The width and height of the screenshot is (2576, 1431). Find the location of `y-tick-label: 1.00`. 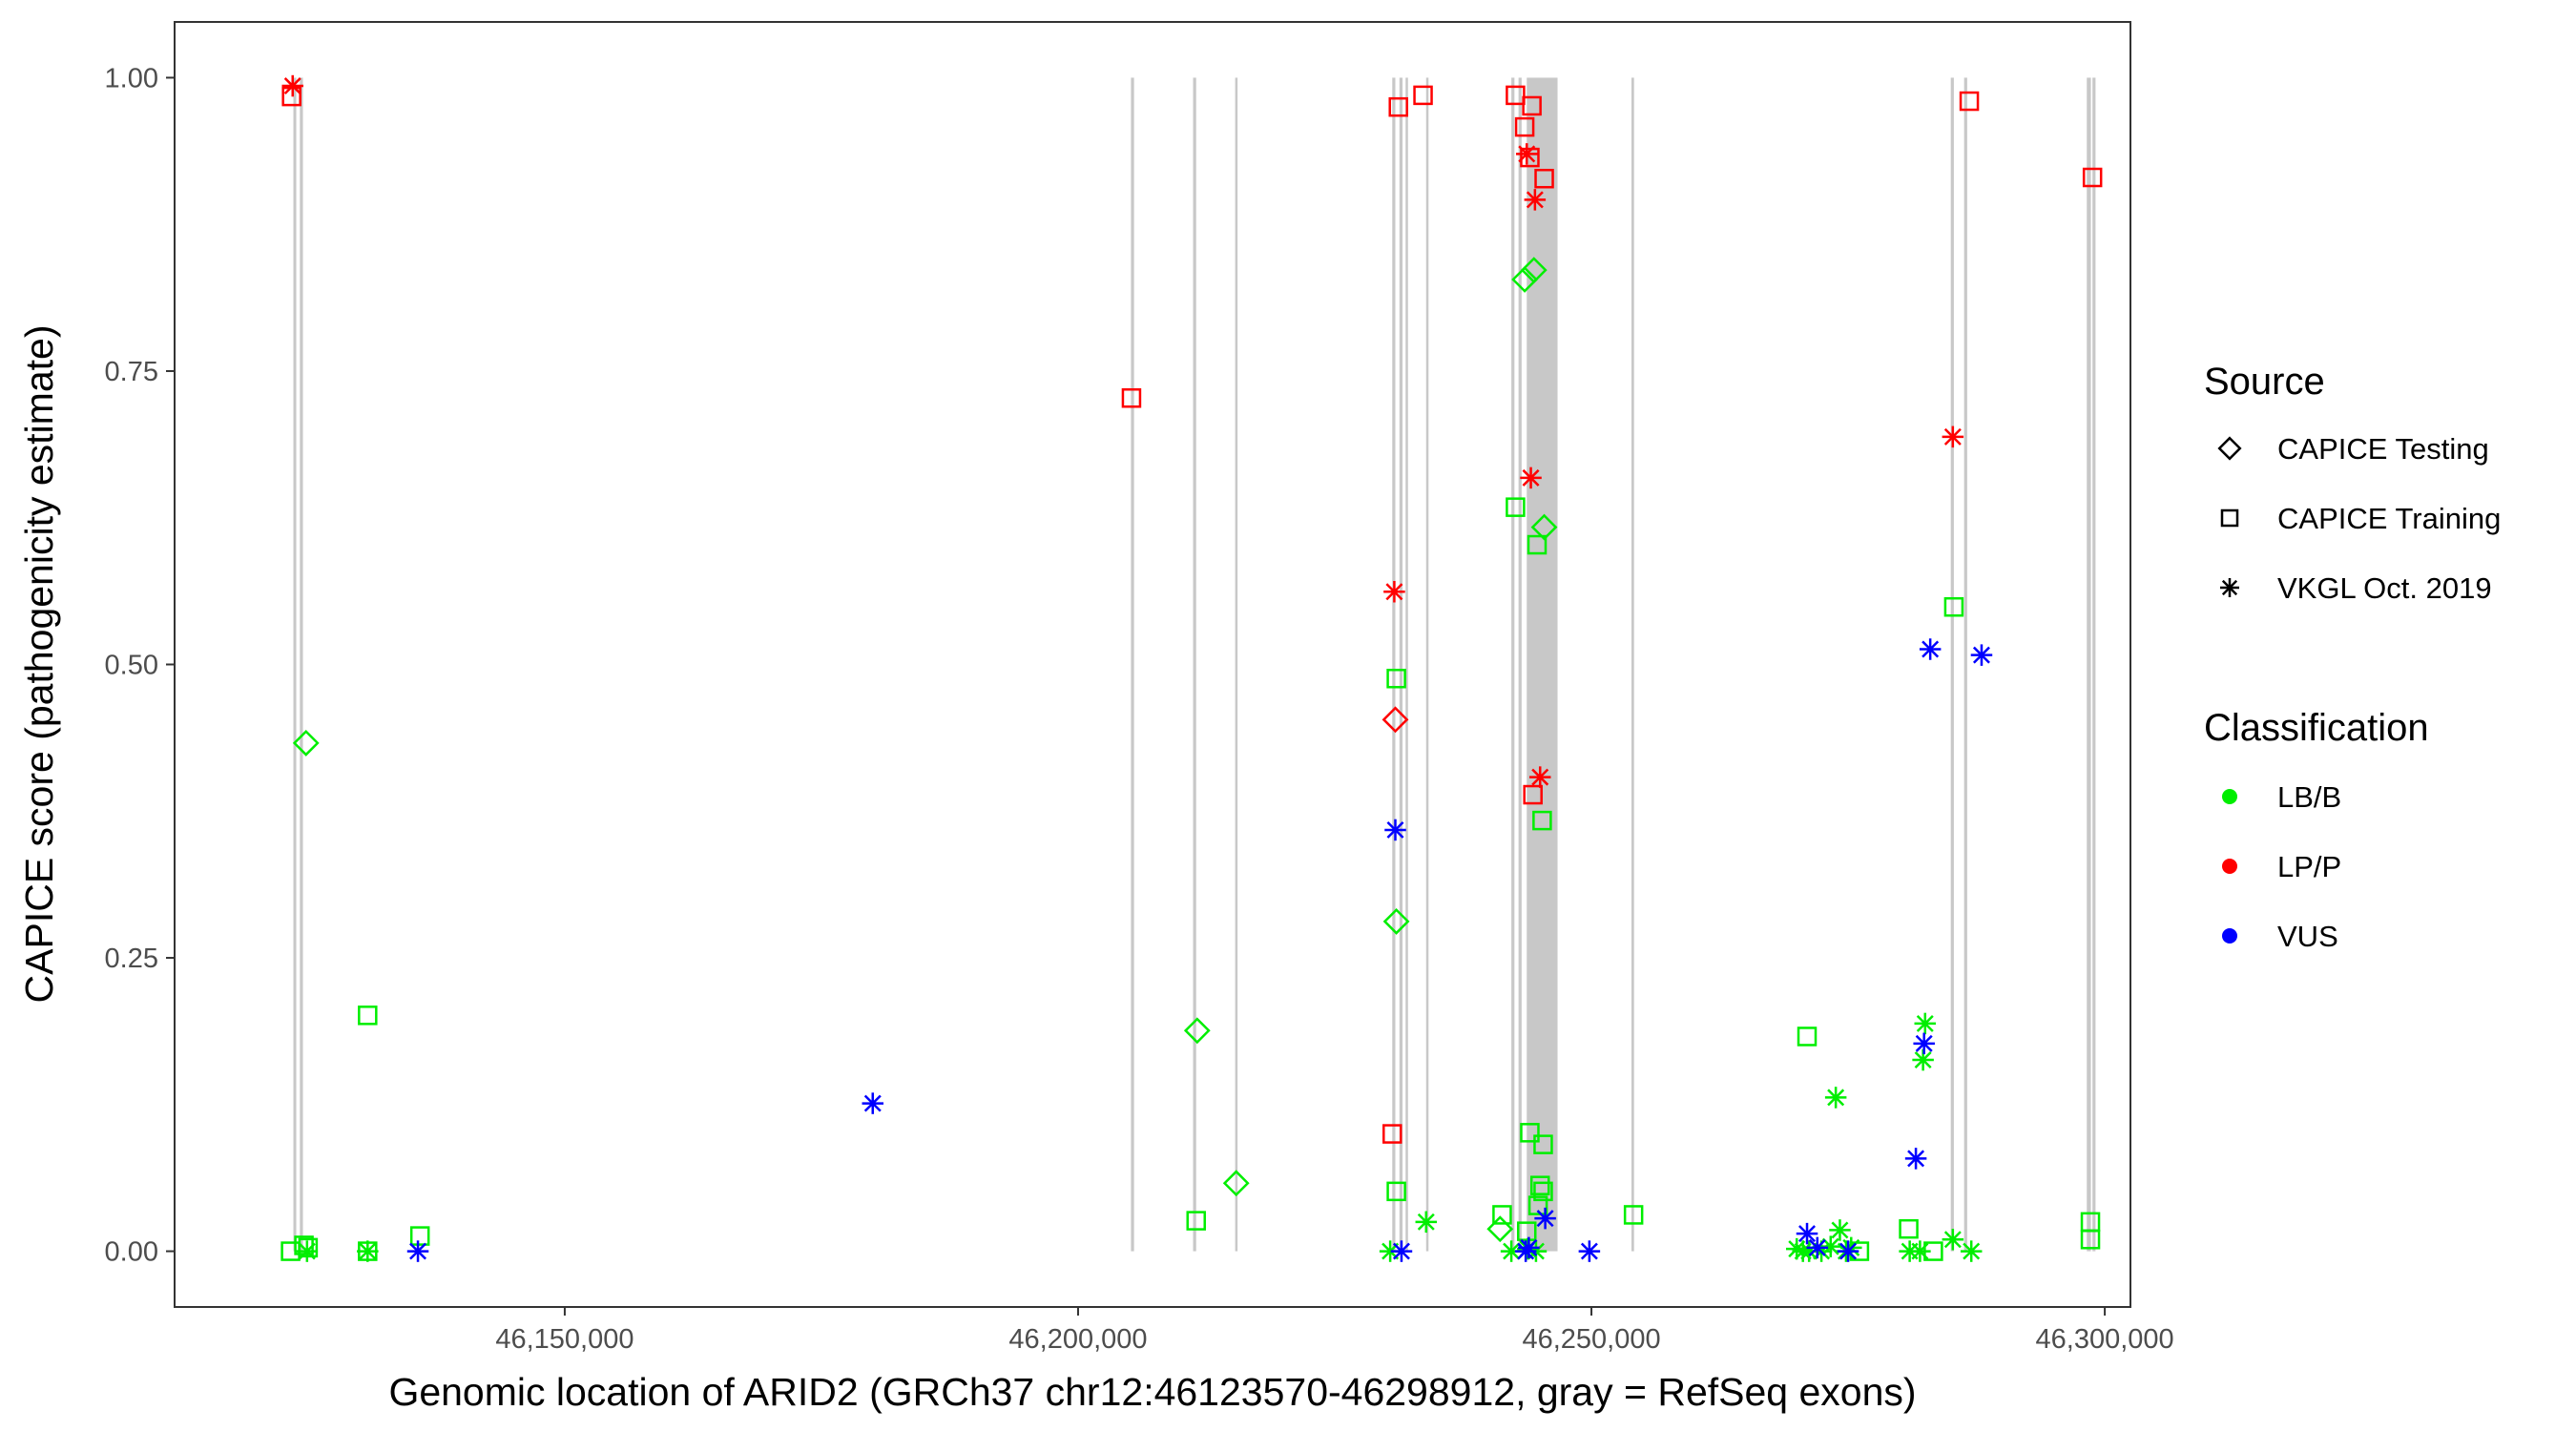

y-tick-label: 1.00 is located at coordinates (131, 78).